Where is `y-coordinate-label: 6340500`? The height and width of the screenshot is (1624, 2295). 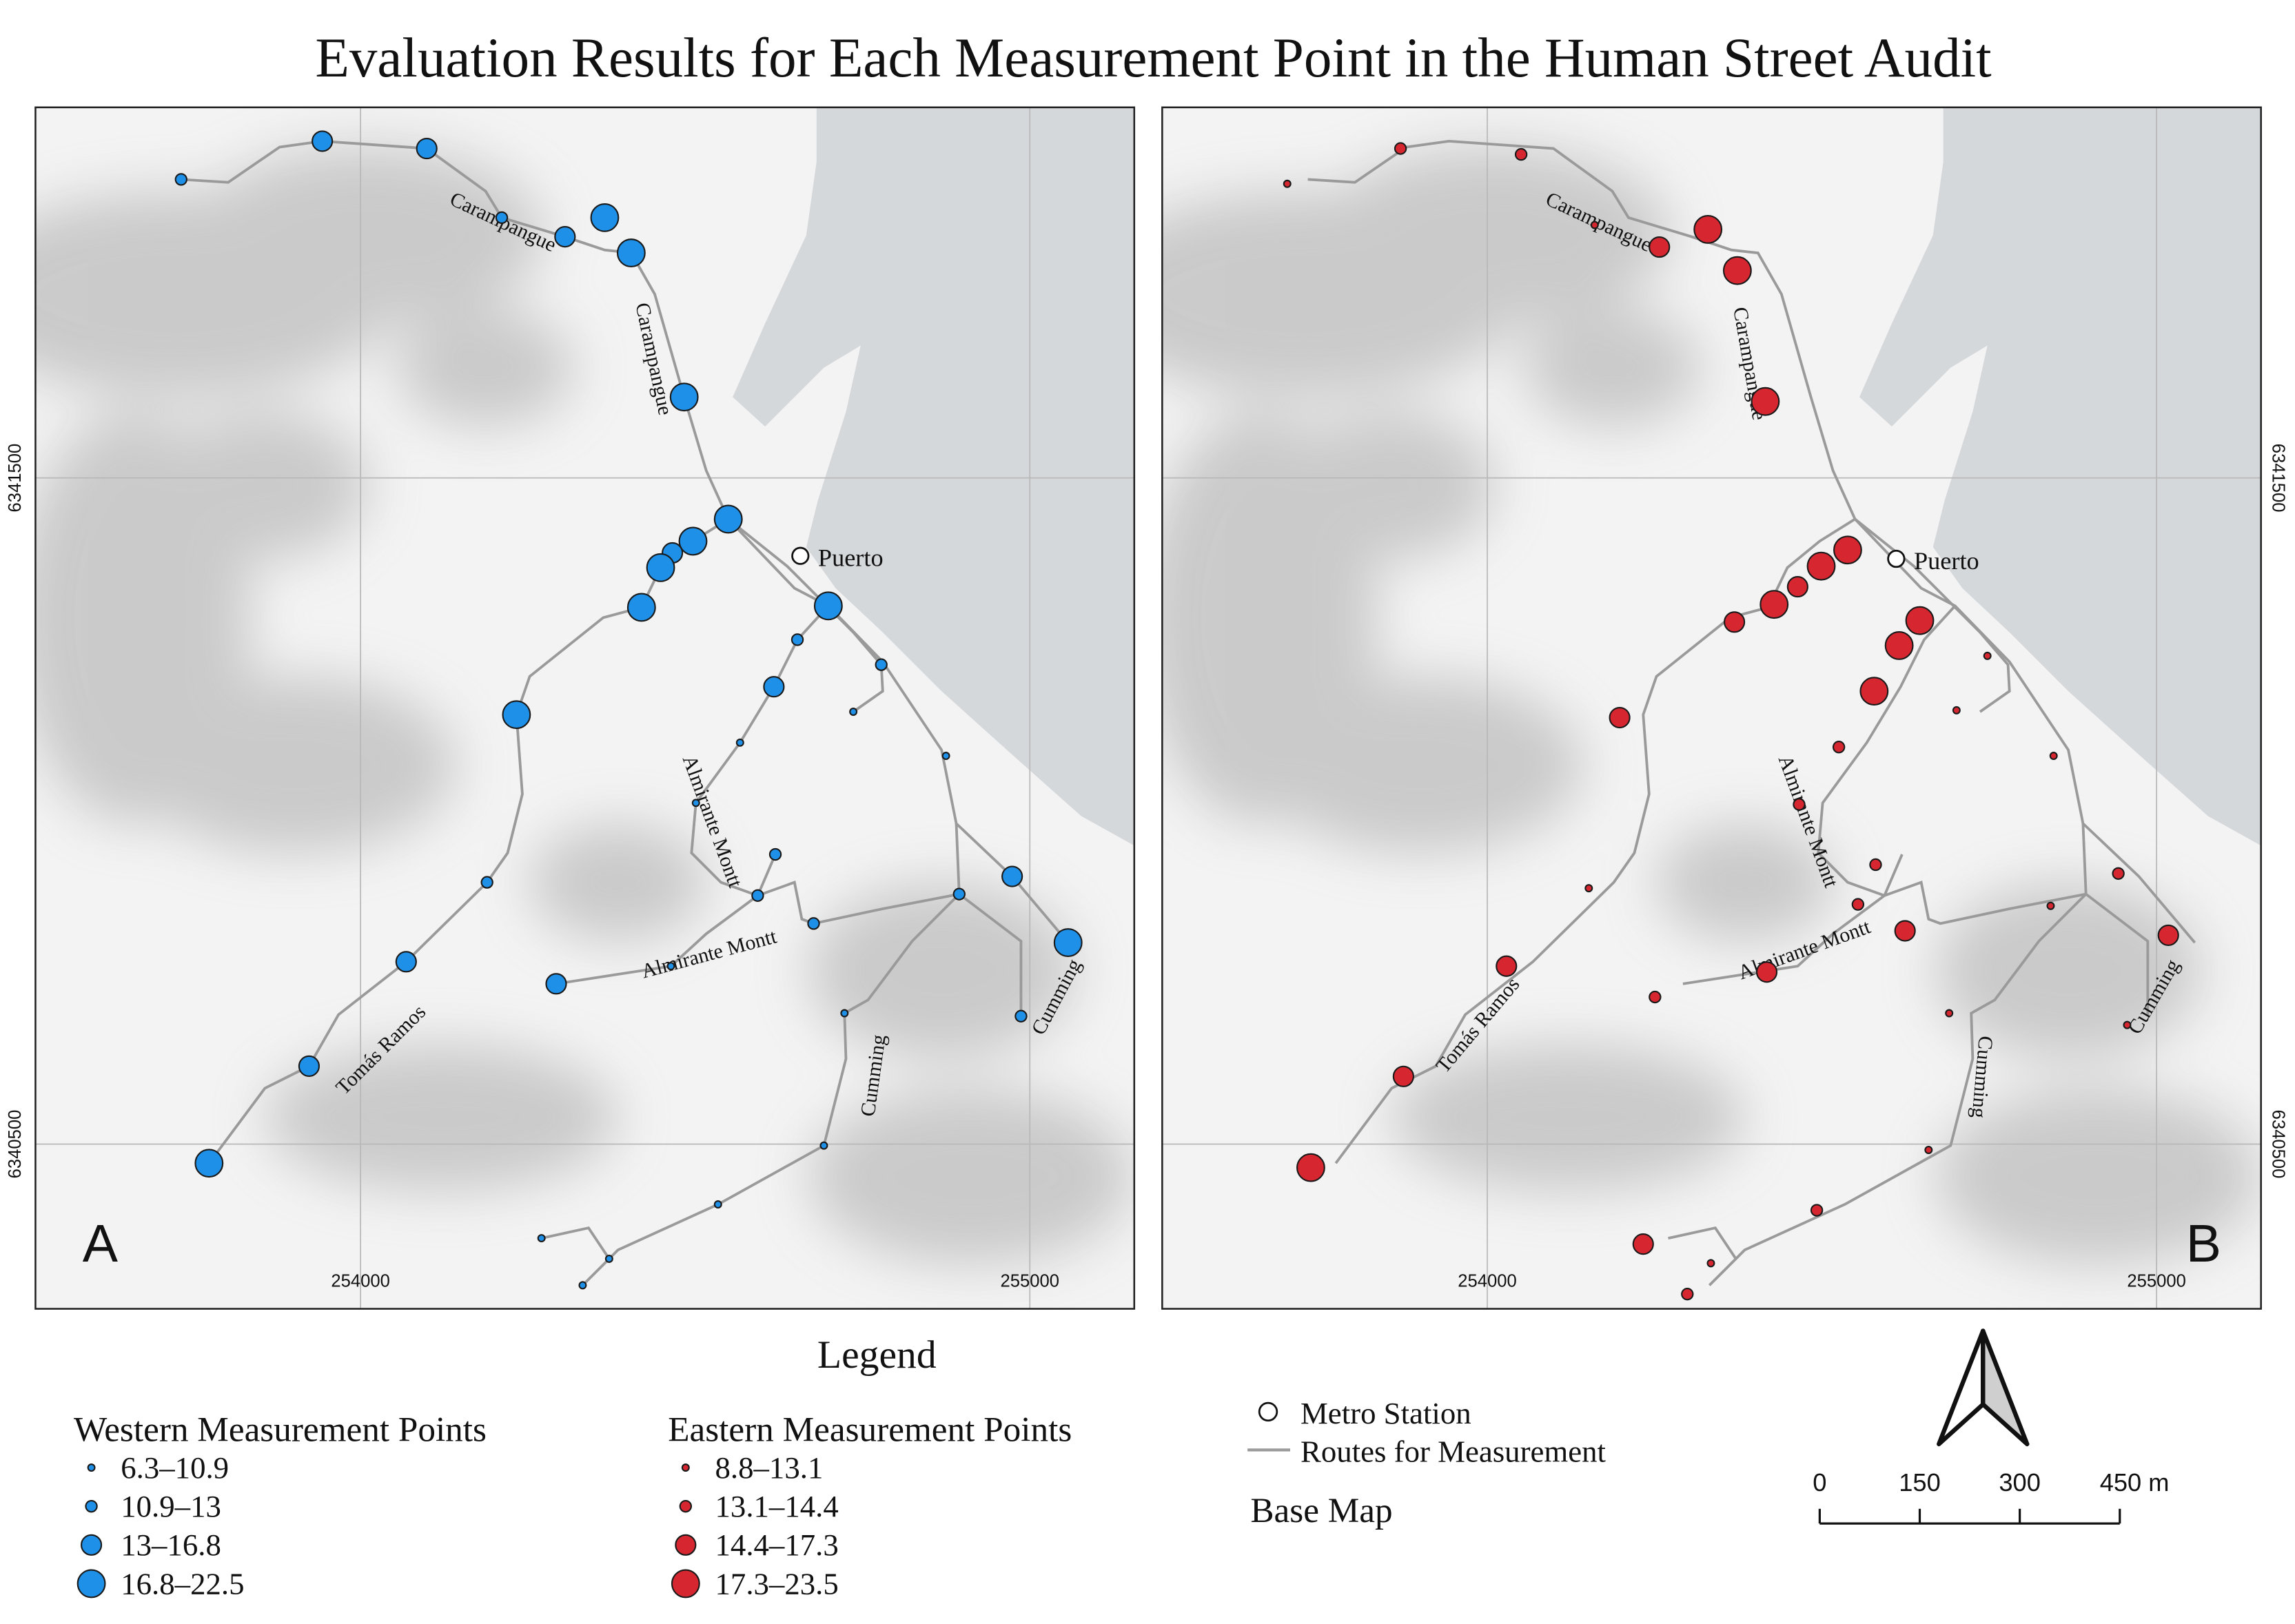
y-coordinate-label: 6340500 is located at coordinates (15, 1144).